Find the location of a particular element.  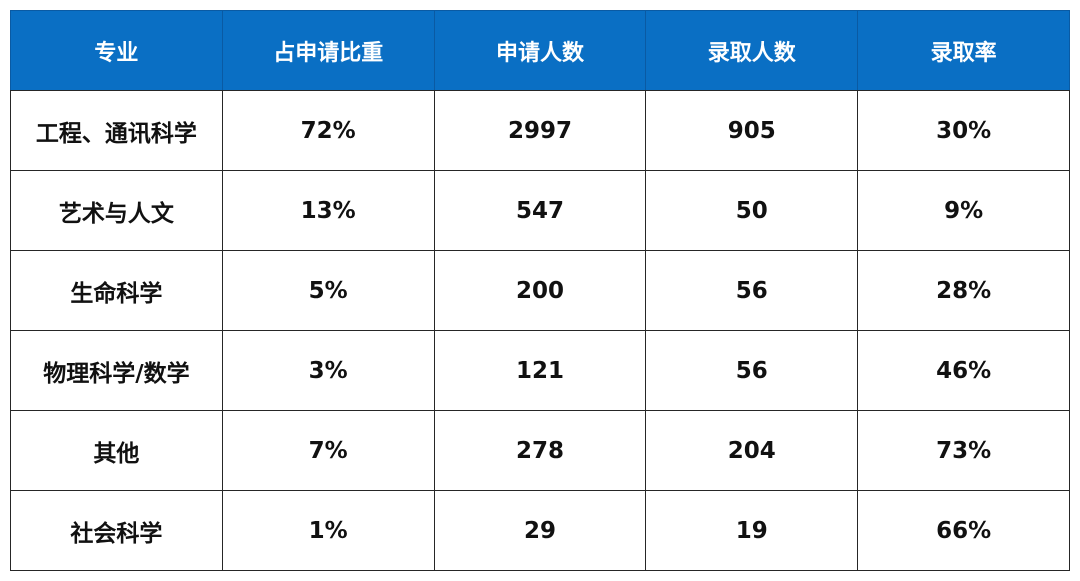

cell-applicants: 200 is located at coordinates (540, 290).